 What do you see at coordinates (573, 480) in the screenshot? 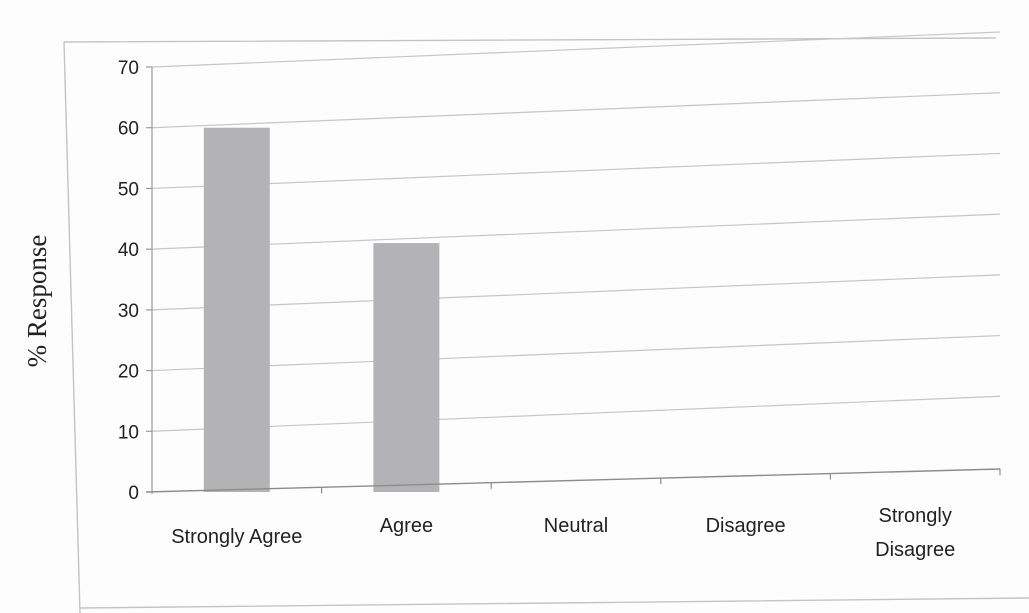
I see `x-axis-line` at bounding box center [573, 480].